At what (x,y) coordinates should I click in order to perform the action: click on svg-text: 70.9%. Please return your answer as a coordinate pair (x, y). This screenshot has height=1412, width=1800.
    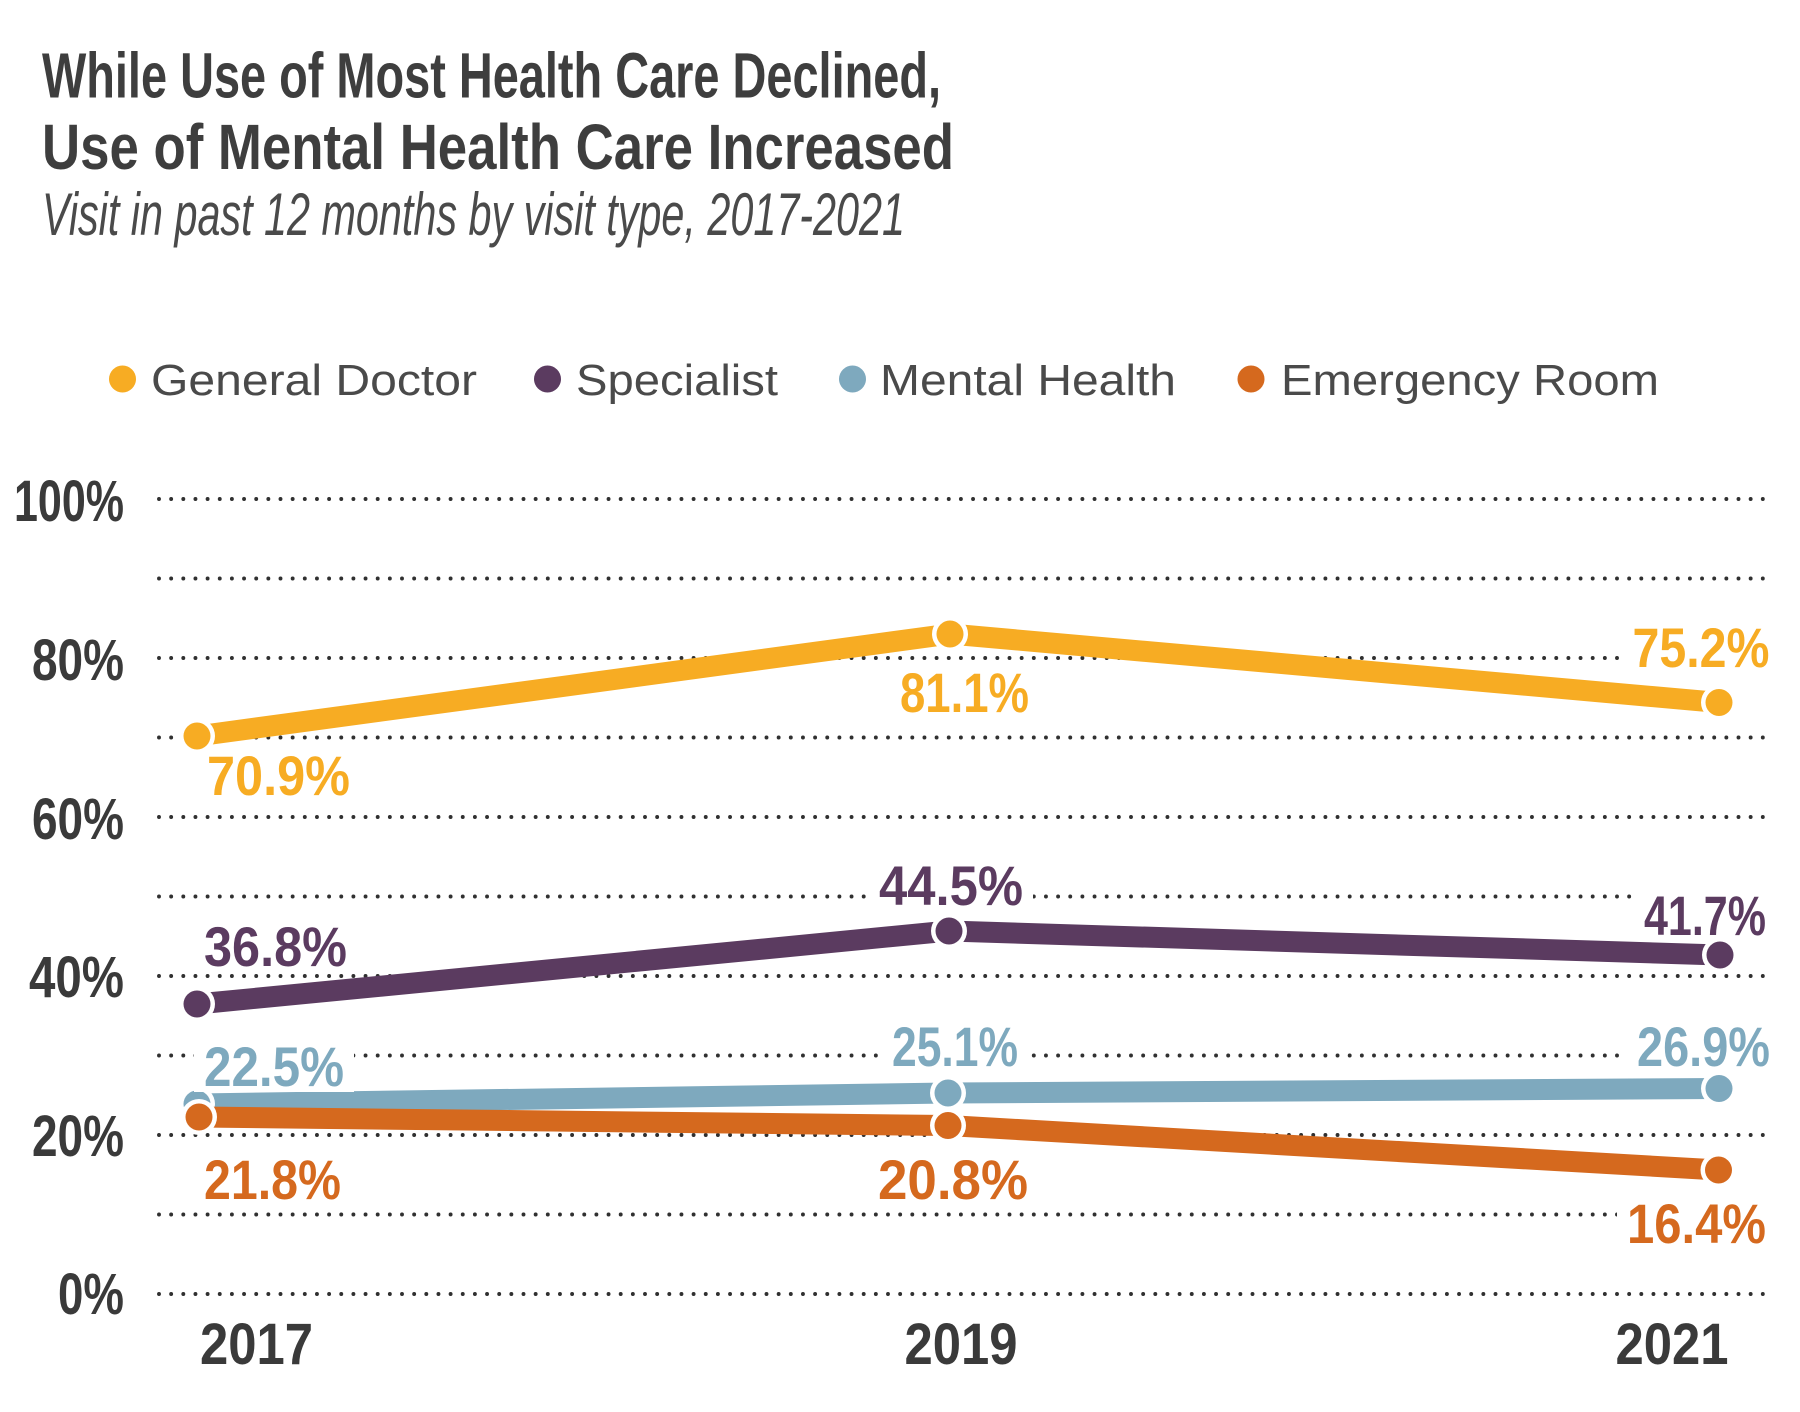
    Looking at the image, I should click on (278, 775).